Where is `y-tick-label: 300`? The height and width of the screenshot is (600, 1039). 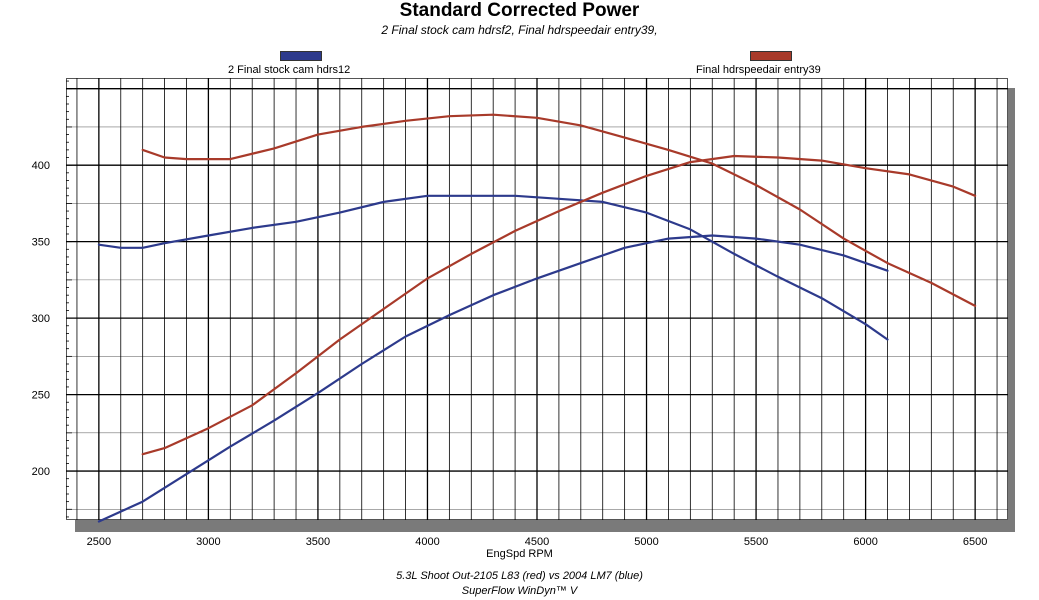
y-tick-label: 300 is located at coordinates (41, 319).